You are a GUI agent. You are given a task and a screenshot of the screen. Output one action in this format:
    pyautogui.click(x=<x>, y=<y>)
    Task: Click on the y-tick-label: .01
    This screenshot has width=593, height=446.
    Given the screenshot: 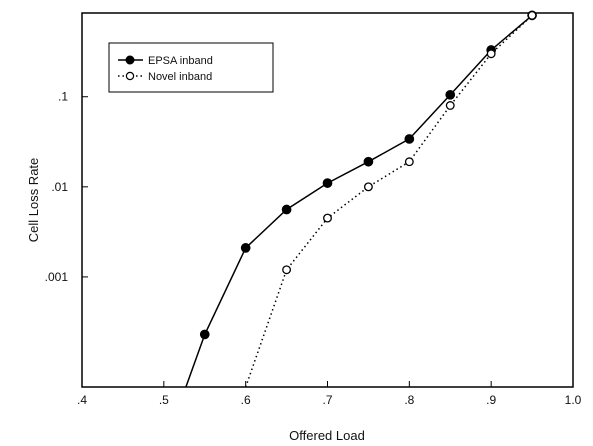 What is the action you would take?
    pyautogui.click(x=59, y=187)
    